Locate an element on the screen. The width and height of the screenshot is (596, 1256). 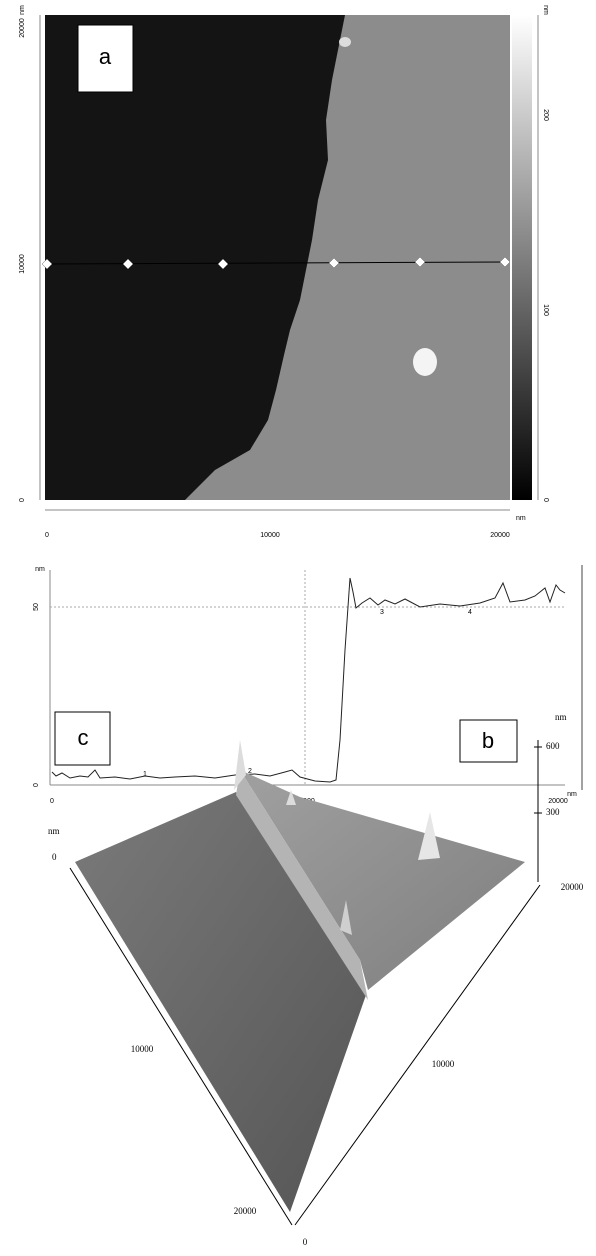
marker-label: 2 is located at coordinates (250, 771).